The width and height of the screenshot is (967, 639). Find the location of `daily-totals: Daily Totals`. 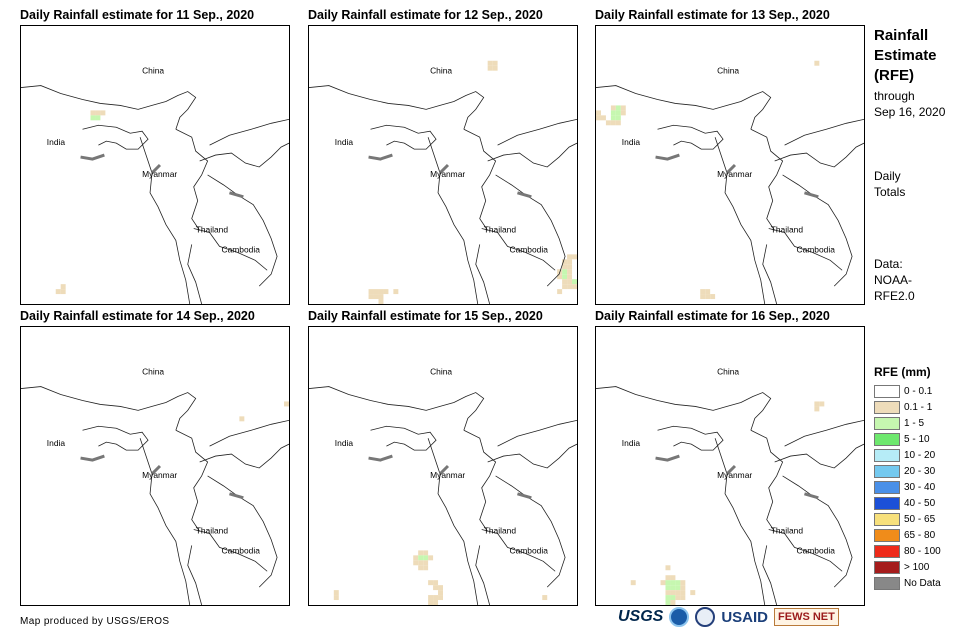

daily-totals: Daily Totals is located at coordinates (889, 184).